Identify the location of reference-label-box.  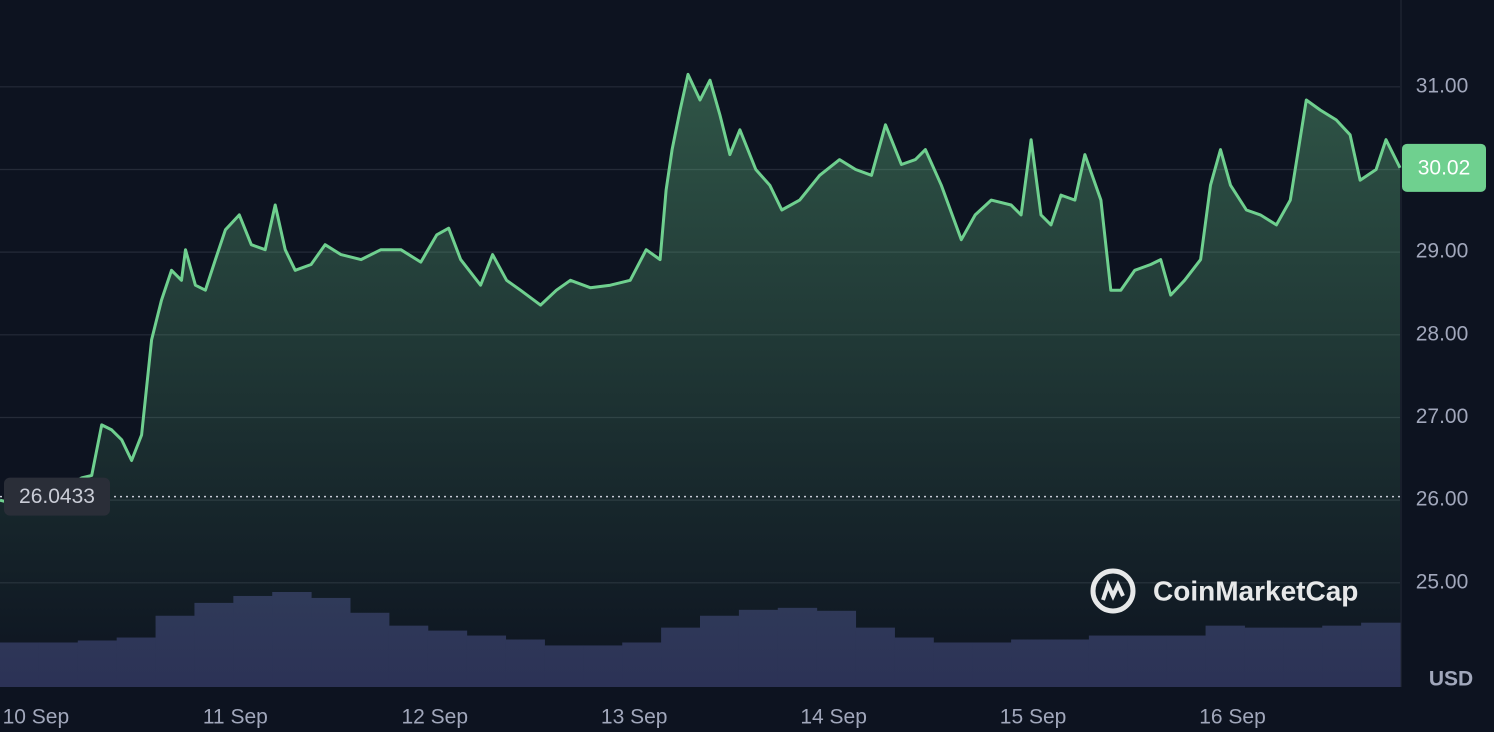
(57, 496).